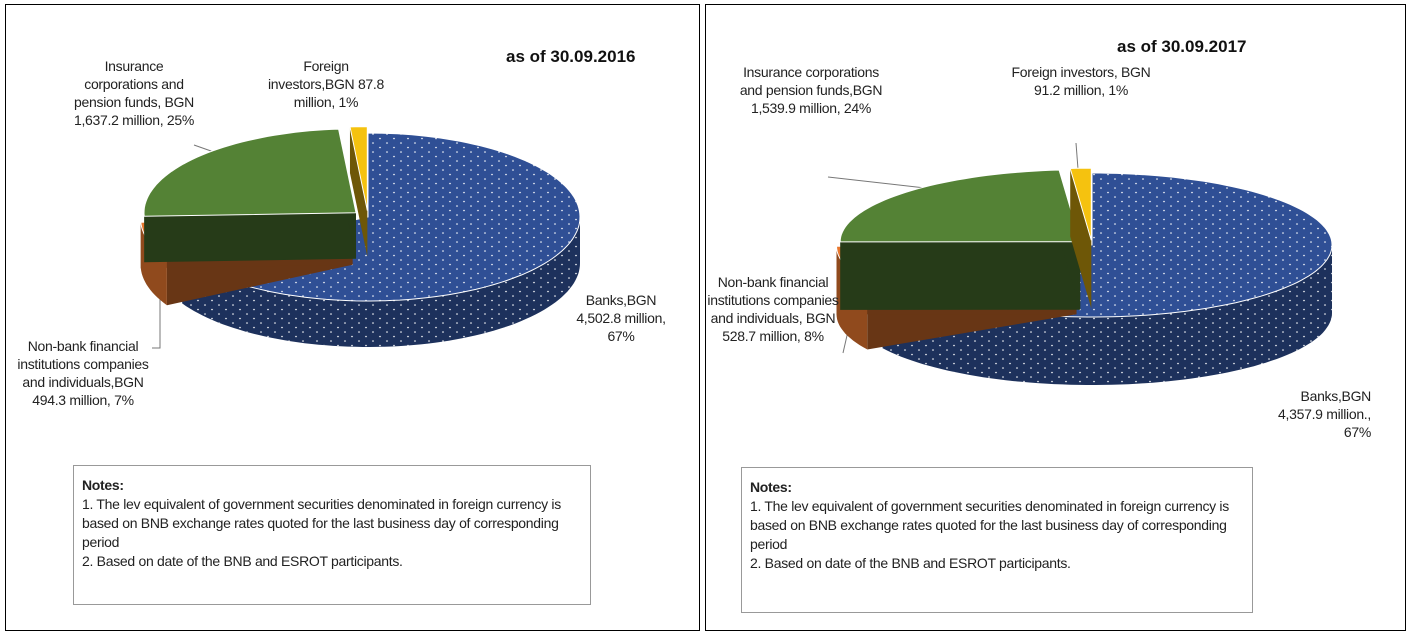 This screenshot has height=635, width=1410. I want to click on data-label: Banks,BGN 4,502.8 million, 67%, so click(621, 318).